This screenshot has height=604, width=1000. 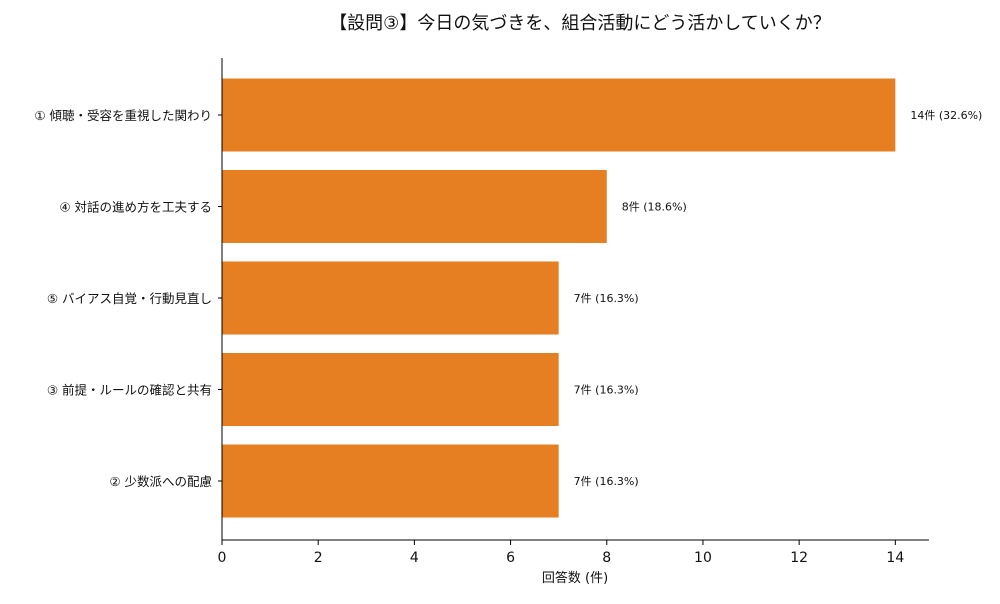 What do you see at coordinates (606, 558) in the screenshot?
I see `x-tick-label: 8` at bounding box center [606, 558].